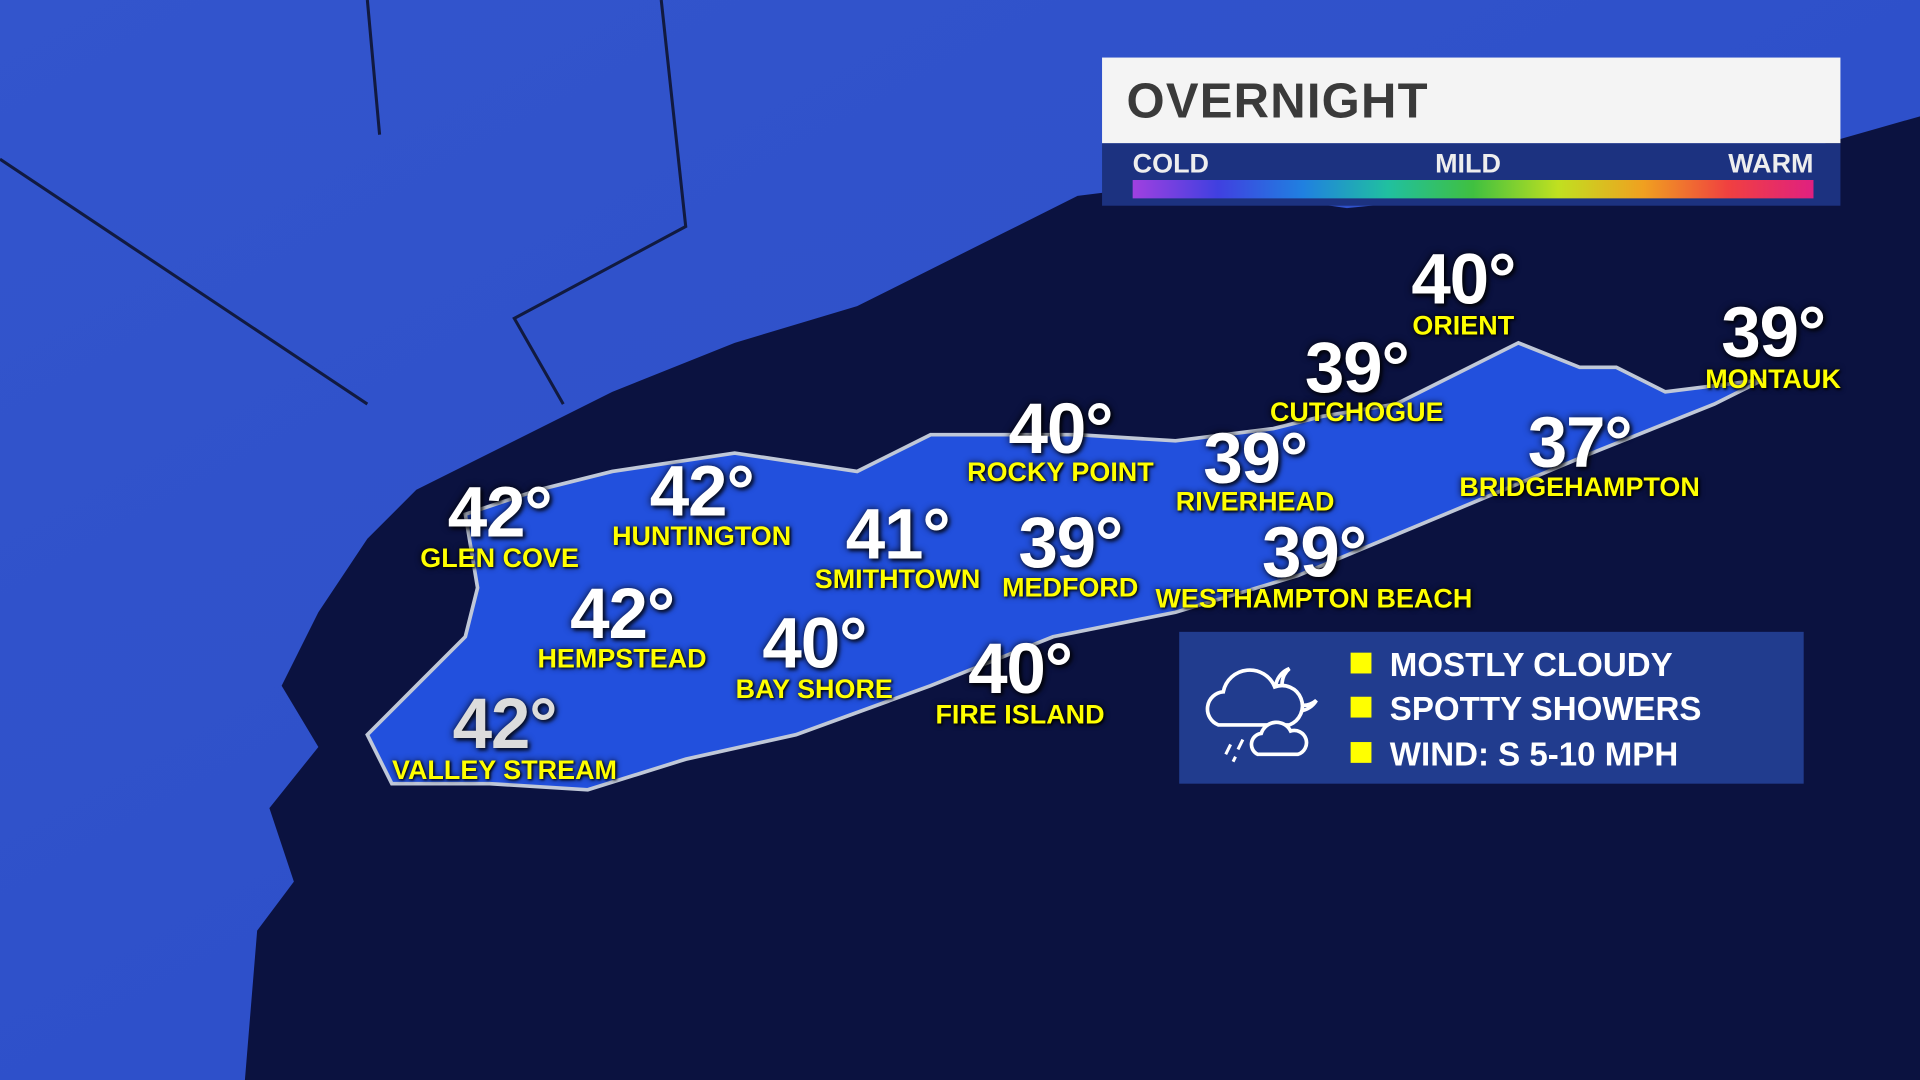 The width and height of the screenshot is (1920, 1080). Describe the element at coordinates (814, 689) in the screenshot. I see `city-bay-shore: BAY SHORE` at that location.